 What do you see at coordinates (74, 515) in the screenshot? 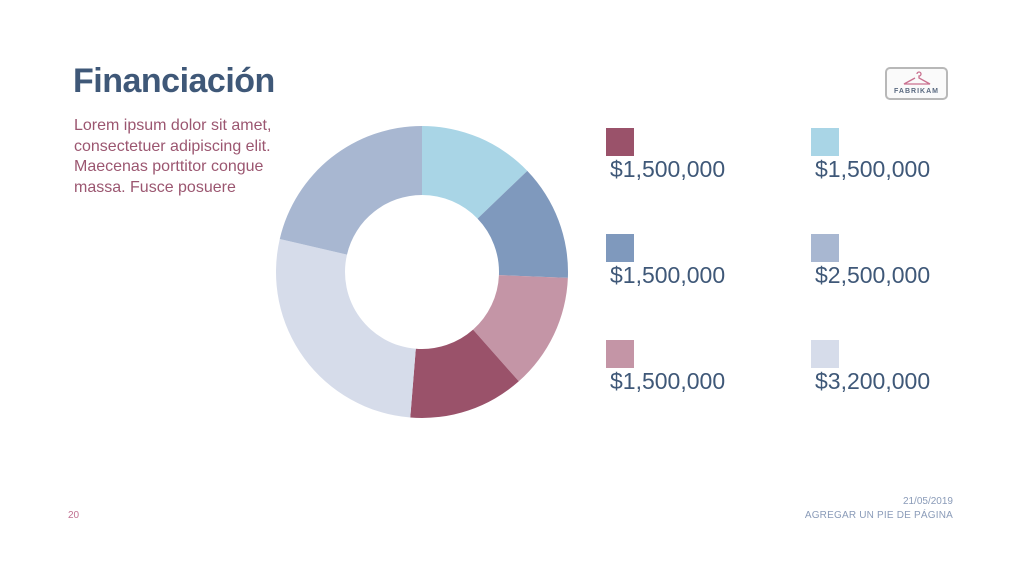
I see `page-number: 20` at bounding box center [74, 515].